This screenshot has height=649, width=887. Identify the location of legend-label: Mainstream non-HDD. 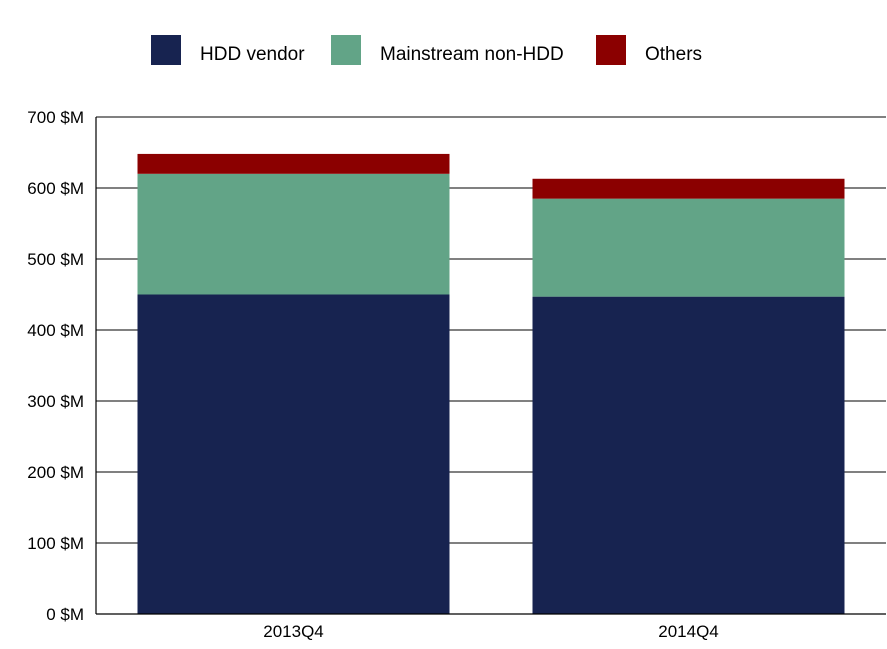
(472, 54).